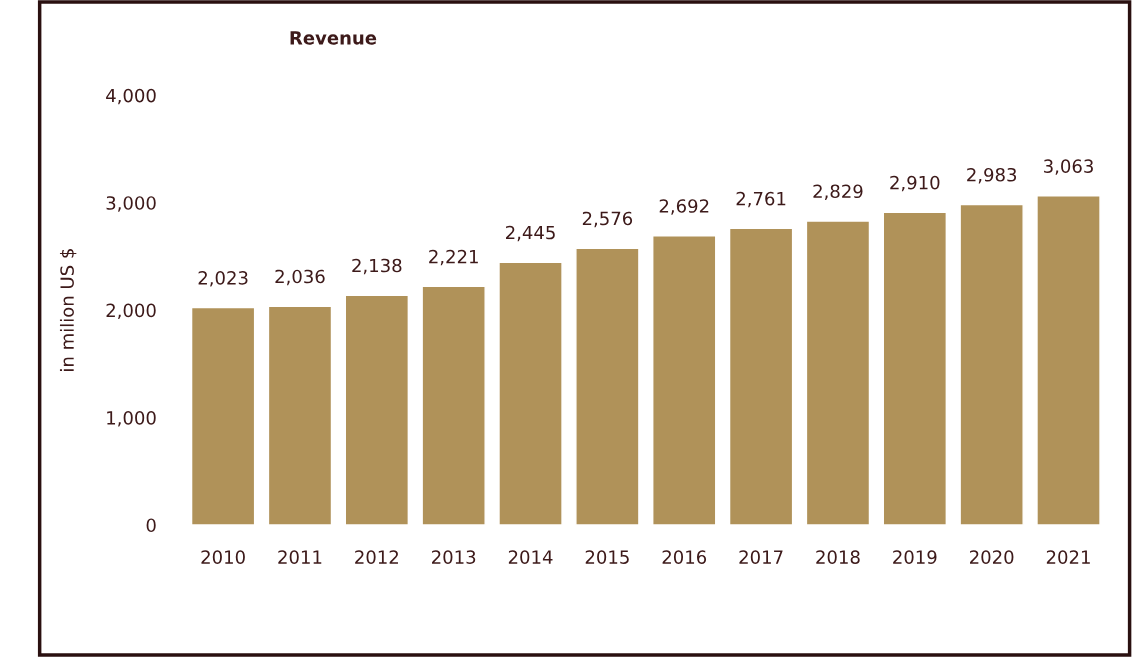 Image resolution: width=1133 pixels, height=657 pixels. What do you see at coordinates (454, 557) in the screenshot?
I see `x-tick-label: 2013` at bounding box center [454, 557].